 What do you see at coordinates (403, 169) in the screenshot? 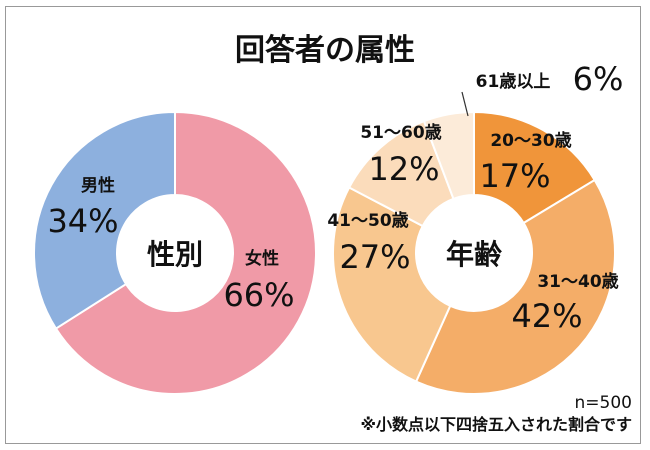
I see `age-51-60-percent: 12%` at bounding box center [403, 169].